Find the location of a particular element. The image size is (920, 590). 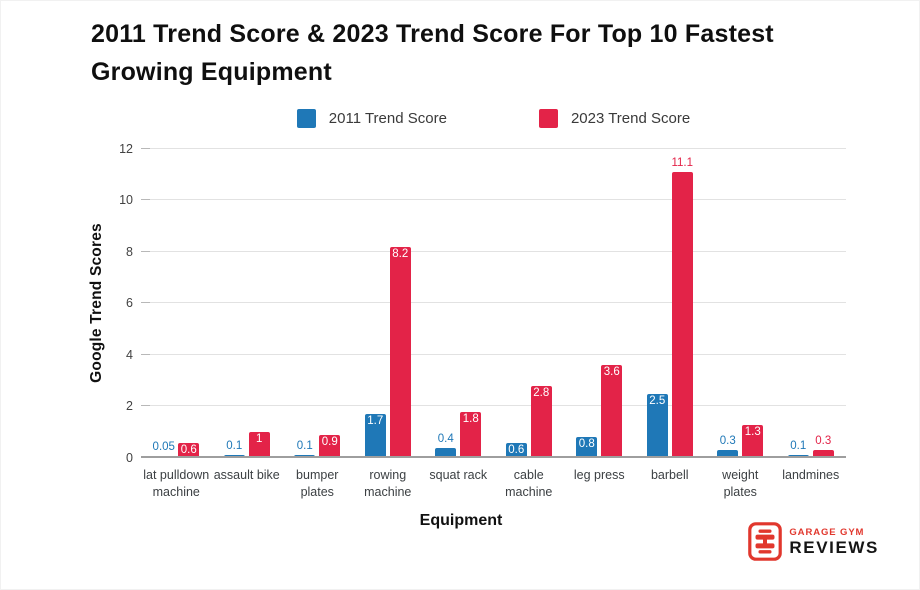

bar-2023: 1.3 is located at coordinates (753, 441).